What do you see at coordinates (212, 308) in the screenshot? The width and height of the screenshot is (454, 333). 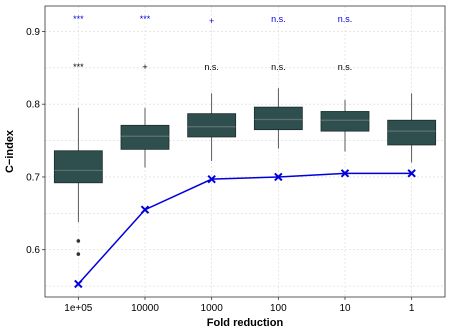 I see `x-tick-label: 1000` at bounding box center [212, 308].